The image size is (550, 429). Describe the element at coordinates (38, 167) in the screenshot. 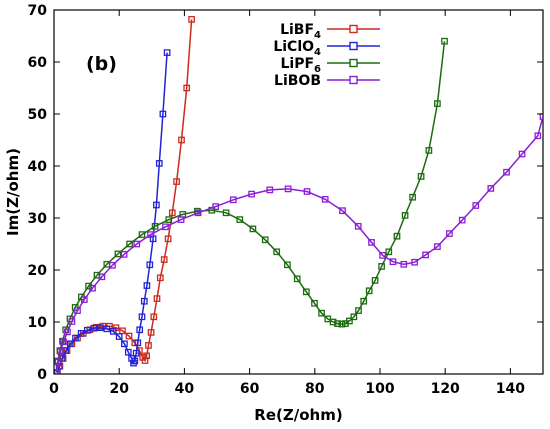

I see `y-tick-label: 40` at that location.